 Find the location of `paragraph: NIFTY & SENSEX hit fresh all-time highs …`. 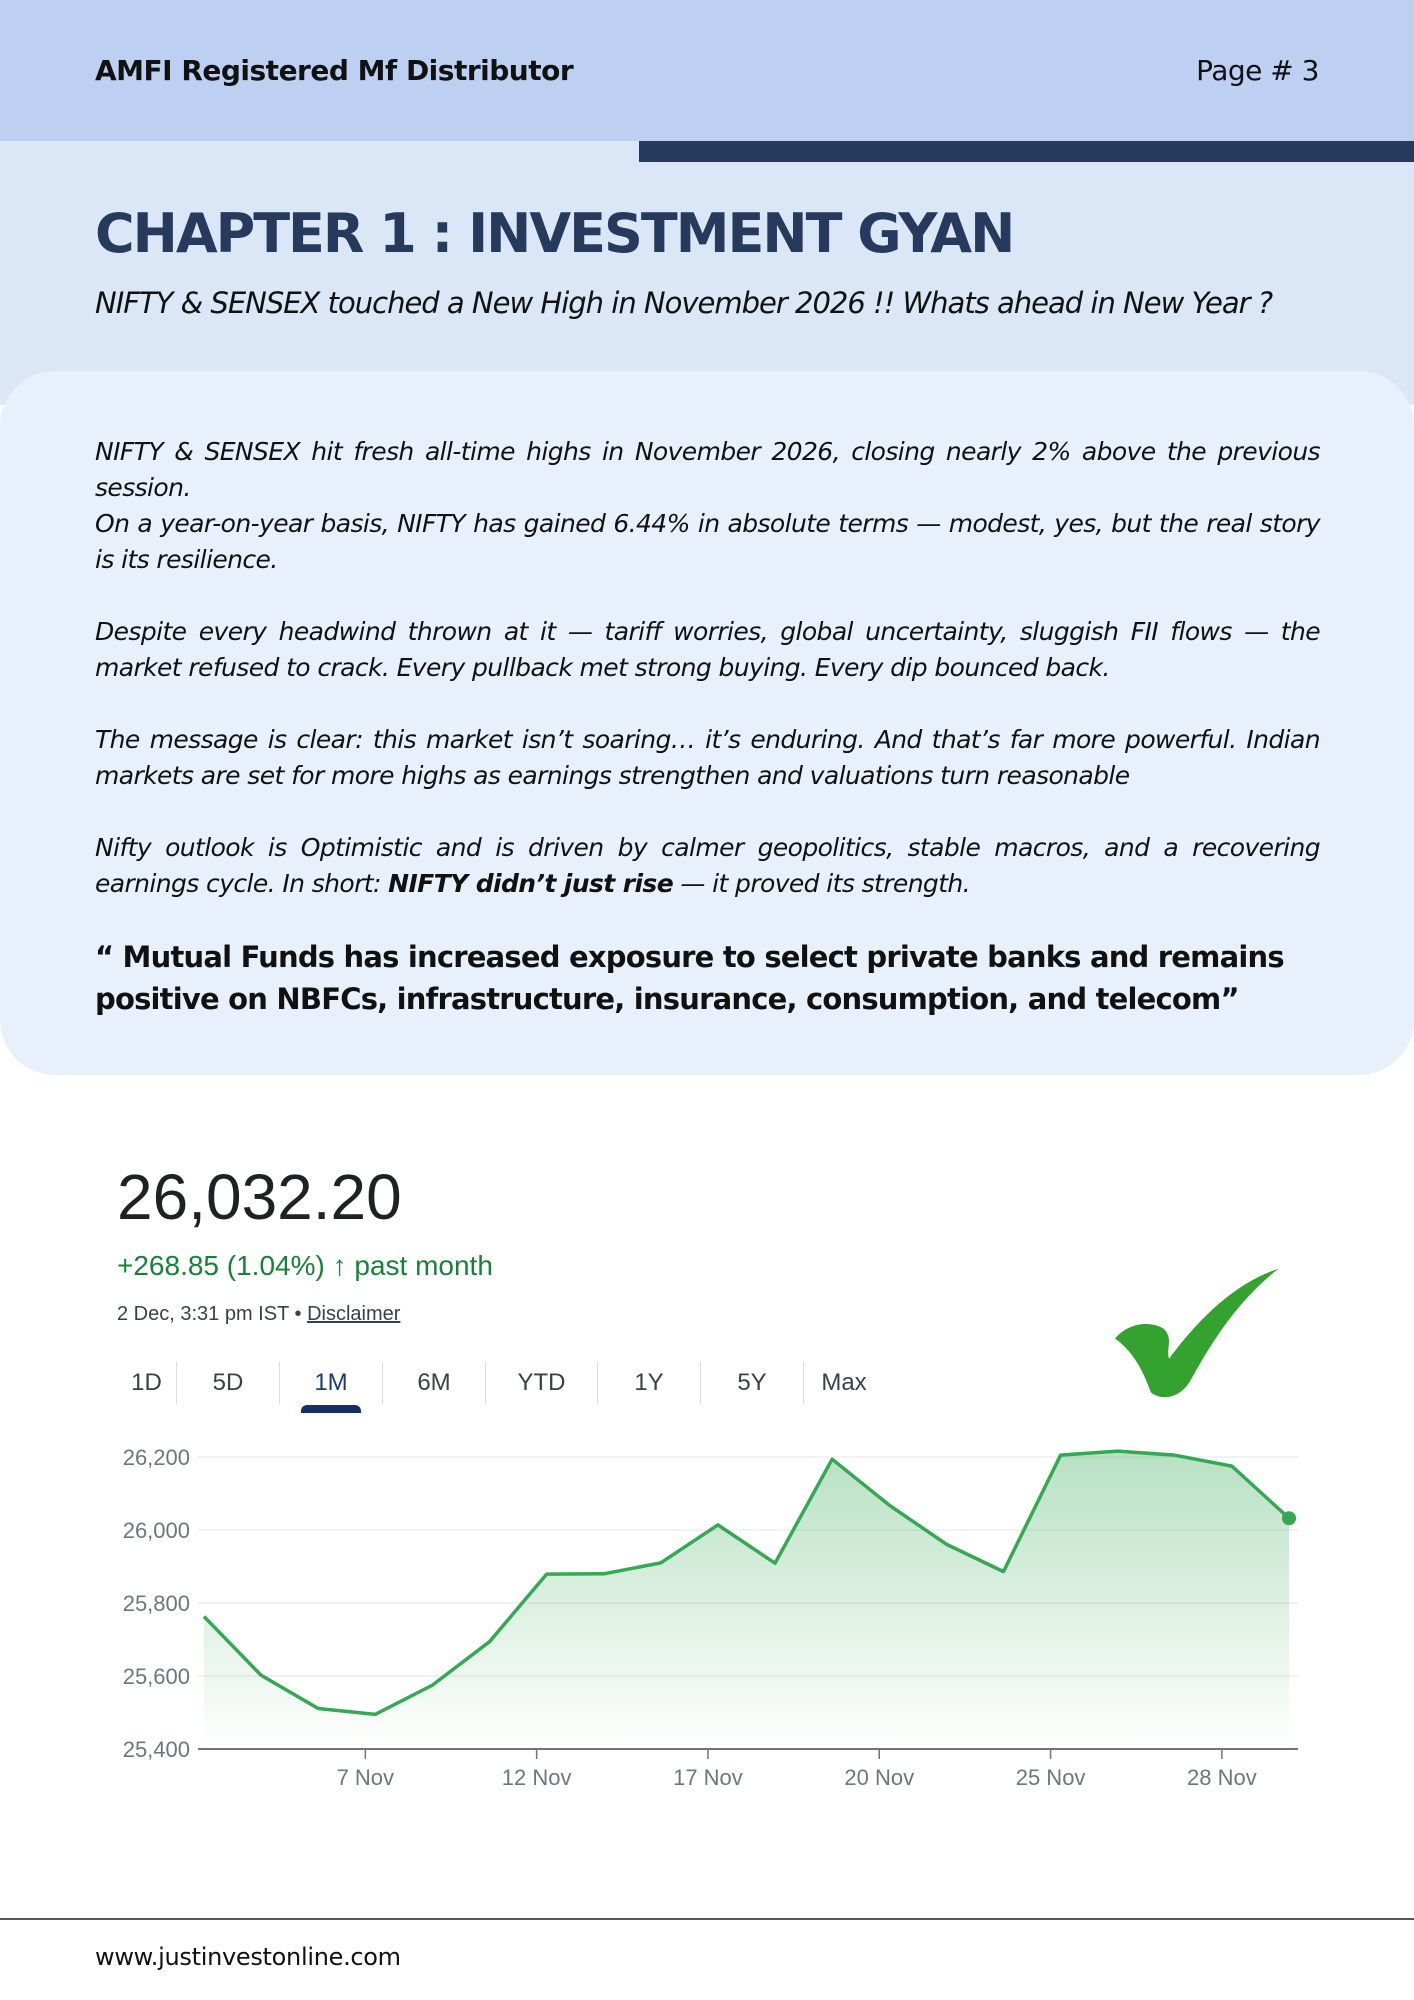

paragraph: NIFTY & SENSEX hit fresh all-time highs … is located at coordinates (708, 469).